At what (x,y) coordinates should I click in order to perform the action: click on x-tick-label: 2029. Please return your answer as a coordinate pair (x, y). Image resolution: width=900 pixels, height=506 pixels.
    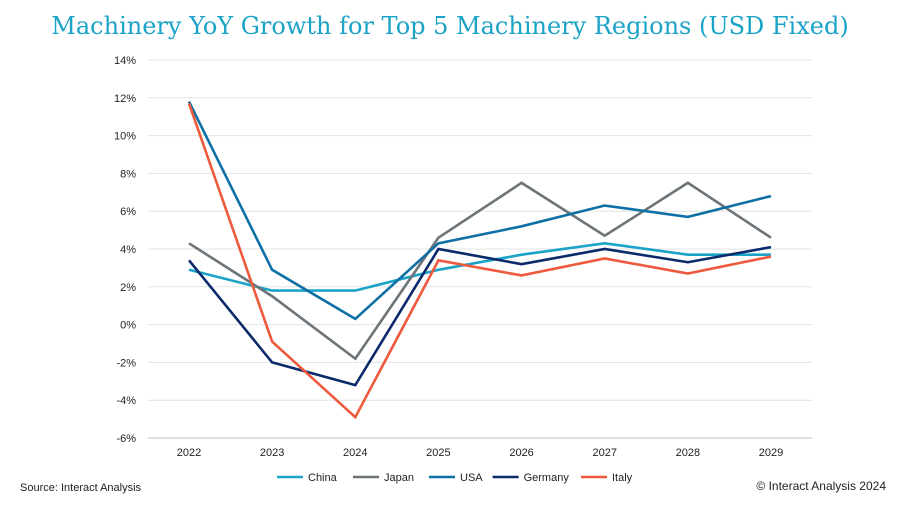
    Looking at the image, I should click on (771, 453).